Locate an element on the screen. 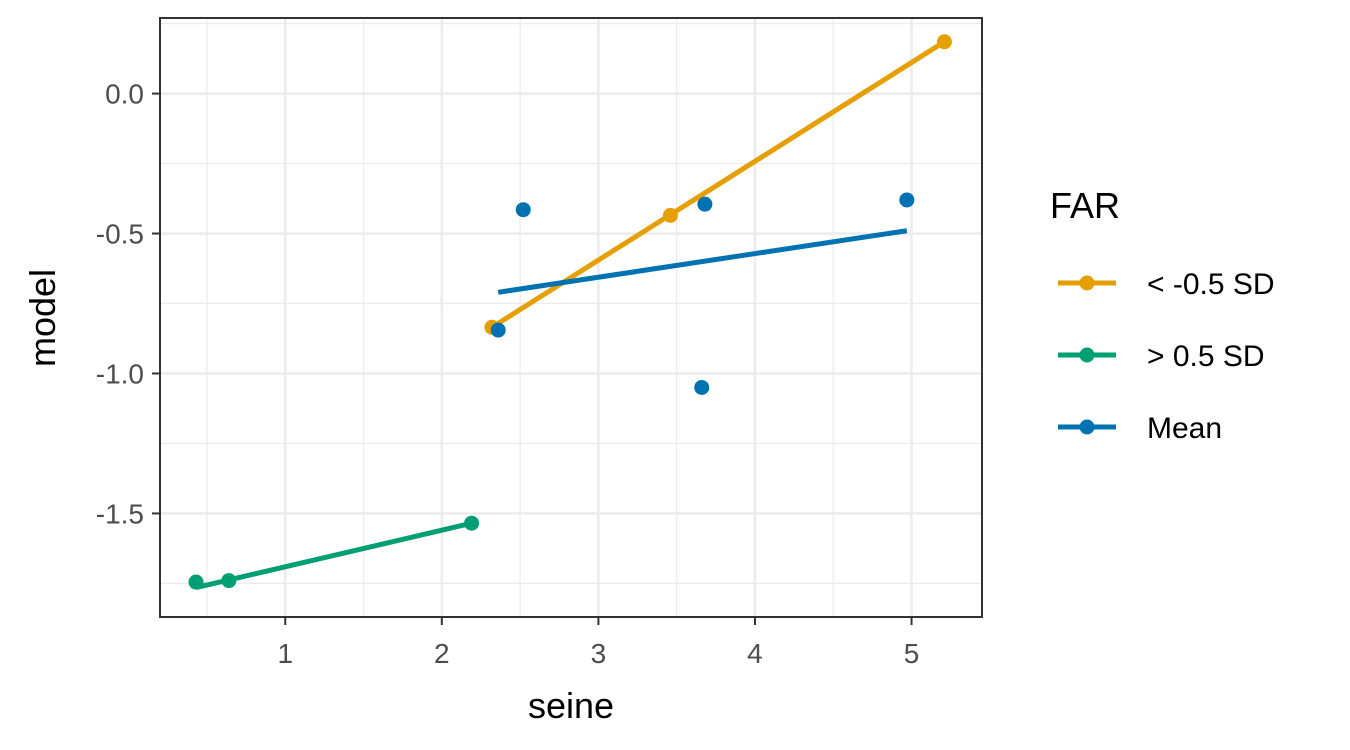 The image size is (1350, 750). y-tick-label: 0.0 is located at coordinates (124, 94).